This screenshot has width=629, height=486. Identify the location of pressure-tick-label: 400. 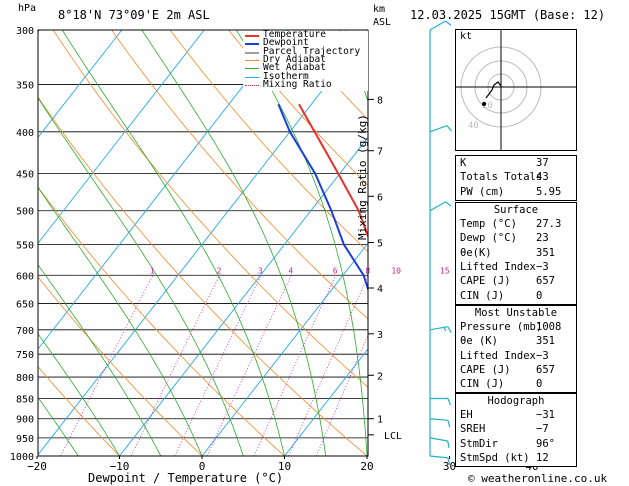
(25, 133).